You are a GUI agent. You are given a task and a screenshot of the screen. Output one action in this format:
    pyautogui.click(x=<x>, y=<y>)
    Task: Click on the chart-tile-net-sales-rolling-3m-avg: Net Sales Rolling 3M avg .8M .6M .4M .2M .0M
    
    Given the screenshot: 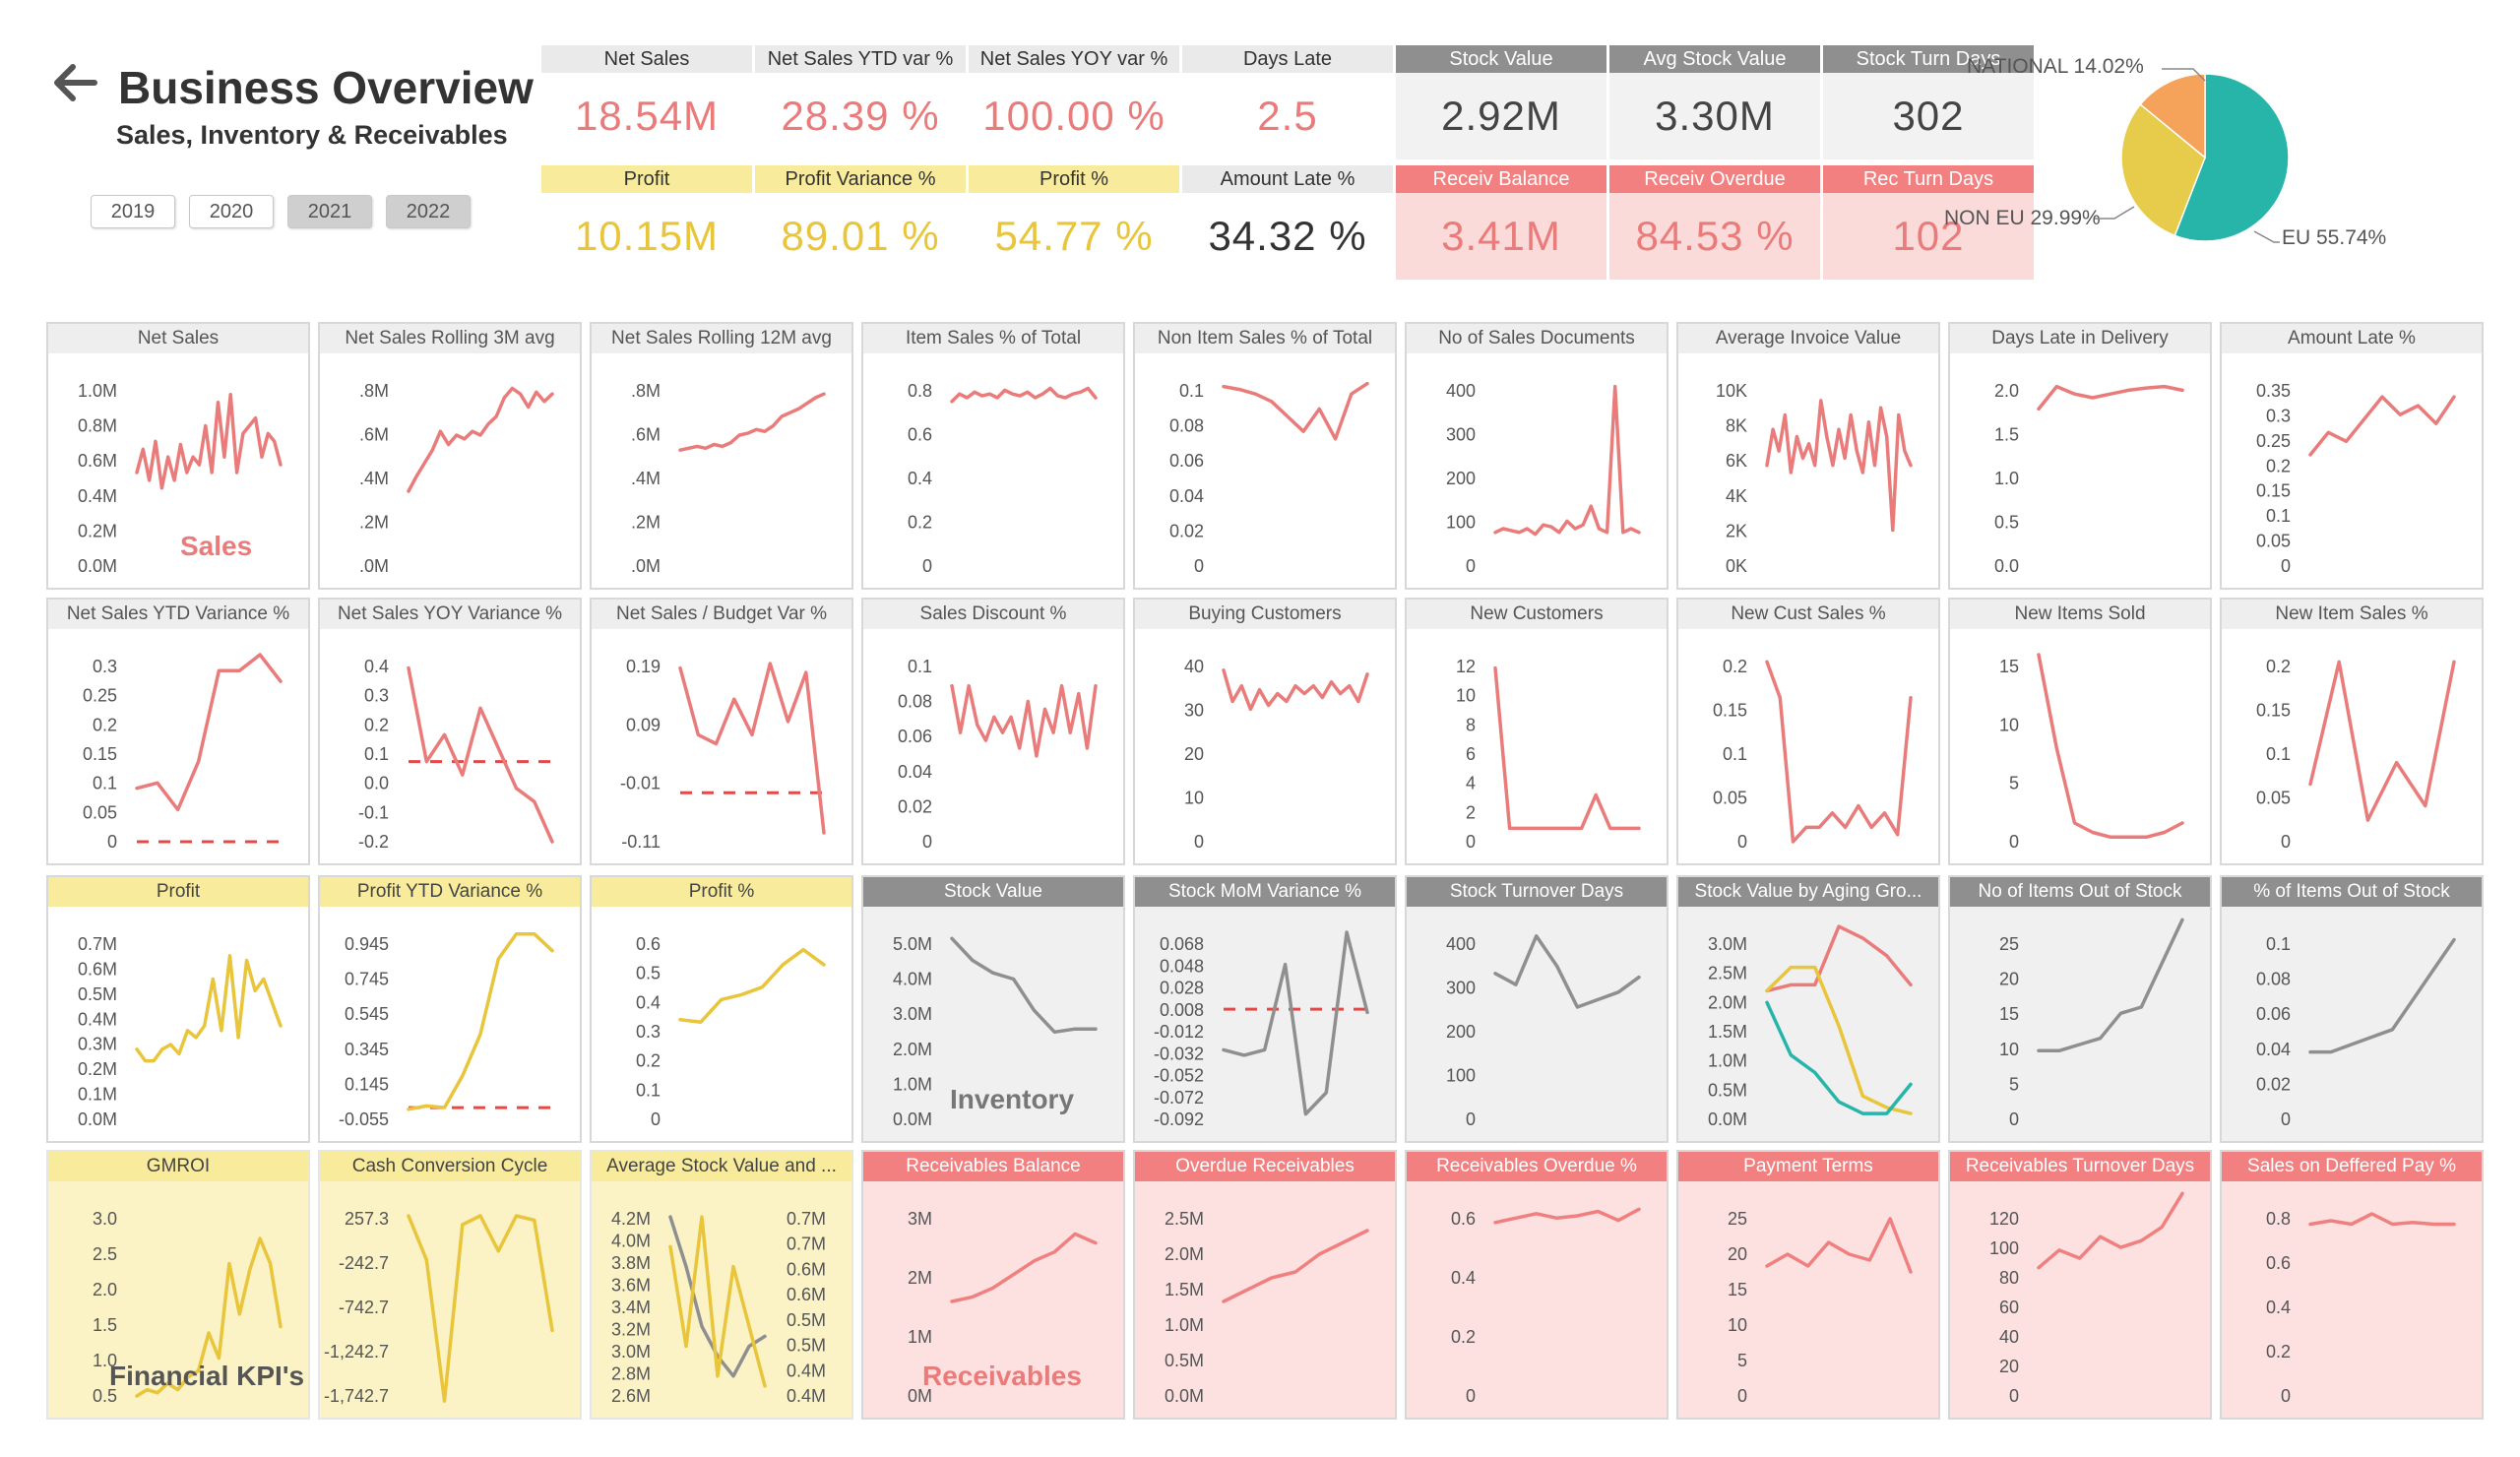 What is the action you would take?
    pyautogui.click(x=450, y=456)
    